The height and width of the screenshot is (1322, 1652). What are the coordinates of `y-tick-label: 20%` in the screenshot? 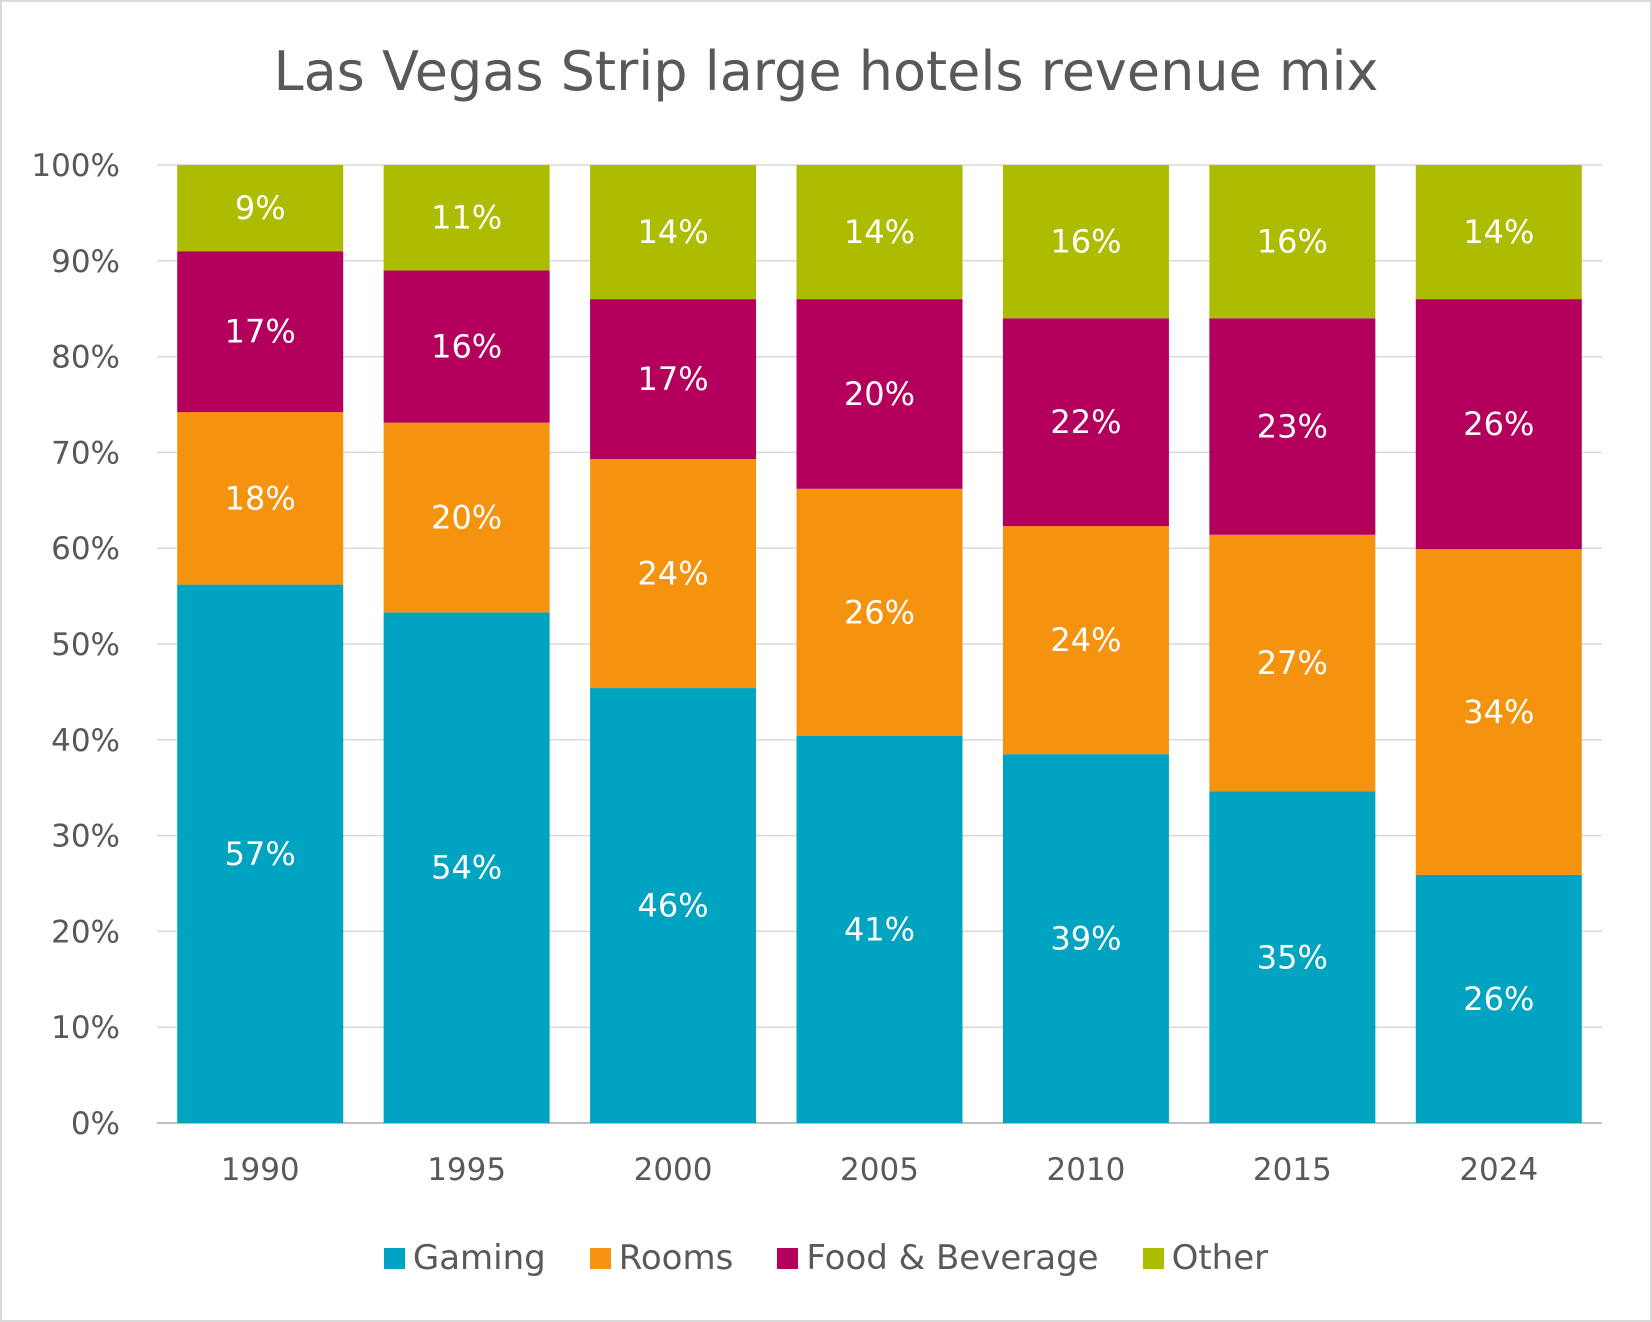 It's located at (85, 932).